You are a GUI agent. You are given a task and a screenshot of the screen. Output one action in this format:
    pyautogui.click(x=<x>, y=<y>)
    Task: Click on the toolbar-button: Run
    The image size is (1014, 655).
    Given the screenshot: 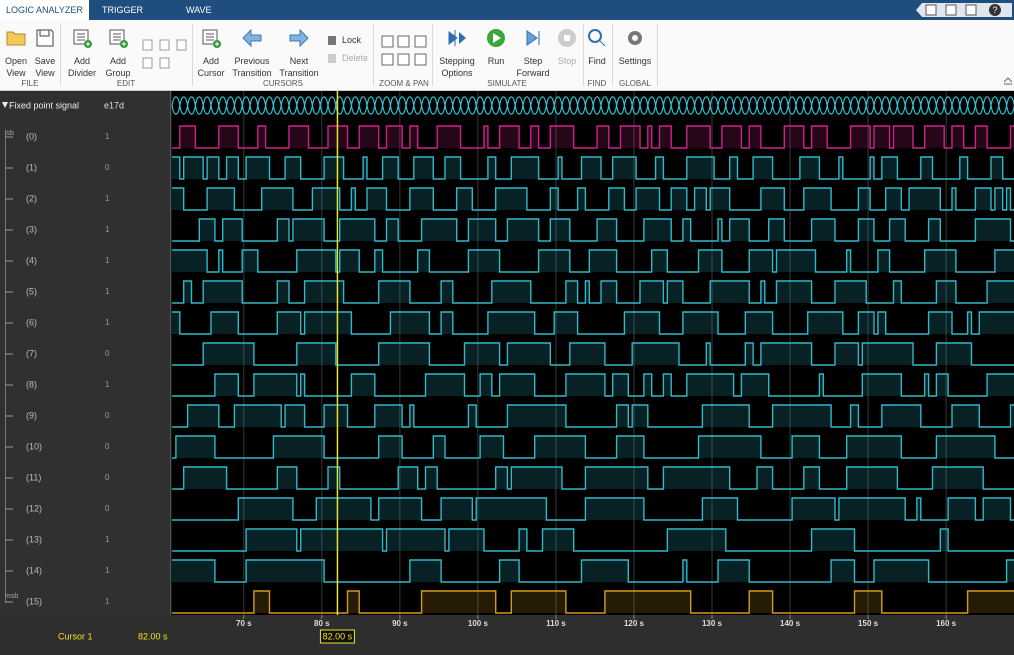 What is the action you would take?
    pyautogui.click(x=496, y=61)
    